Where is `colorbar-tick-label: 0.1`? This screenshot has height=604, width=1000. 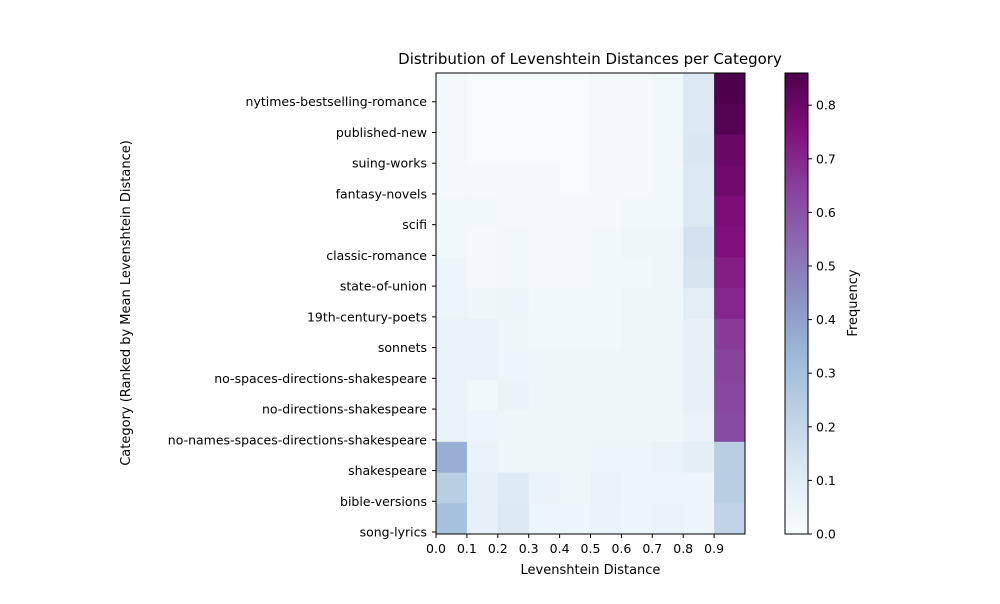 colorbar-tick-label: 0.1 is located at coordinates (826, 480).